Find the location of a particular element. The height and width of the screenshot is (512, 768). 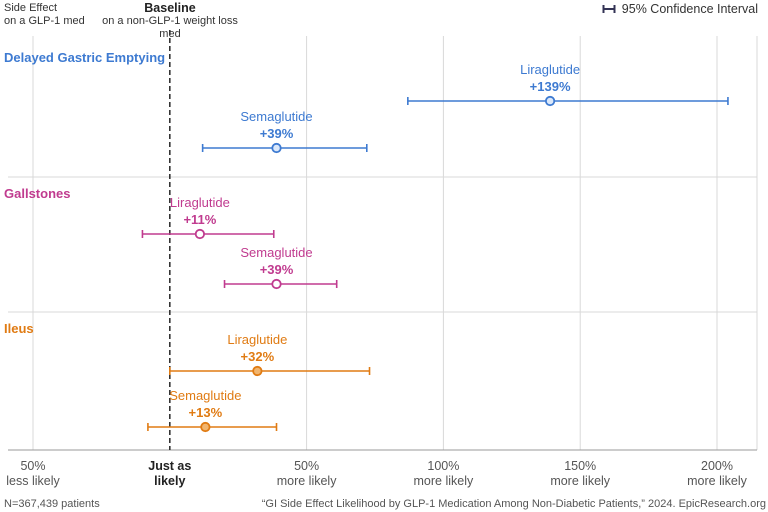

legend: 95% Confidence Interval is located at coordinates (680, 9).